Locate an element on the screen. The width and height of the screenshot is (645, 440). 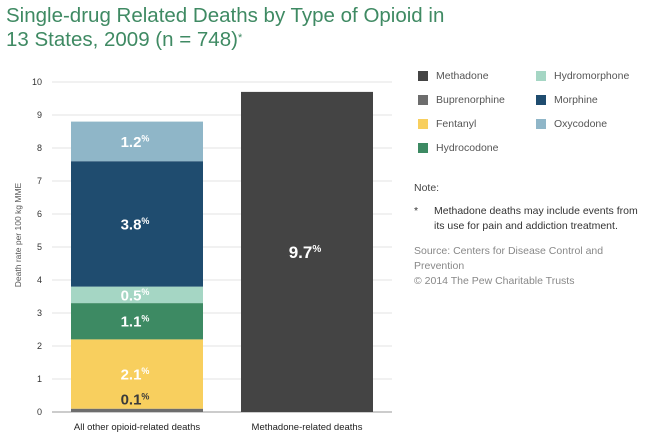
y-tick-label: 1 is located at coordinates (39, 379).